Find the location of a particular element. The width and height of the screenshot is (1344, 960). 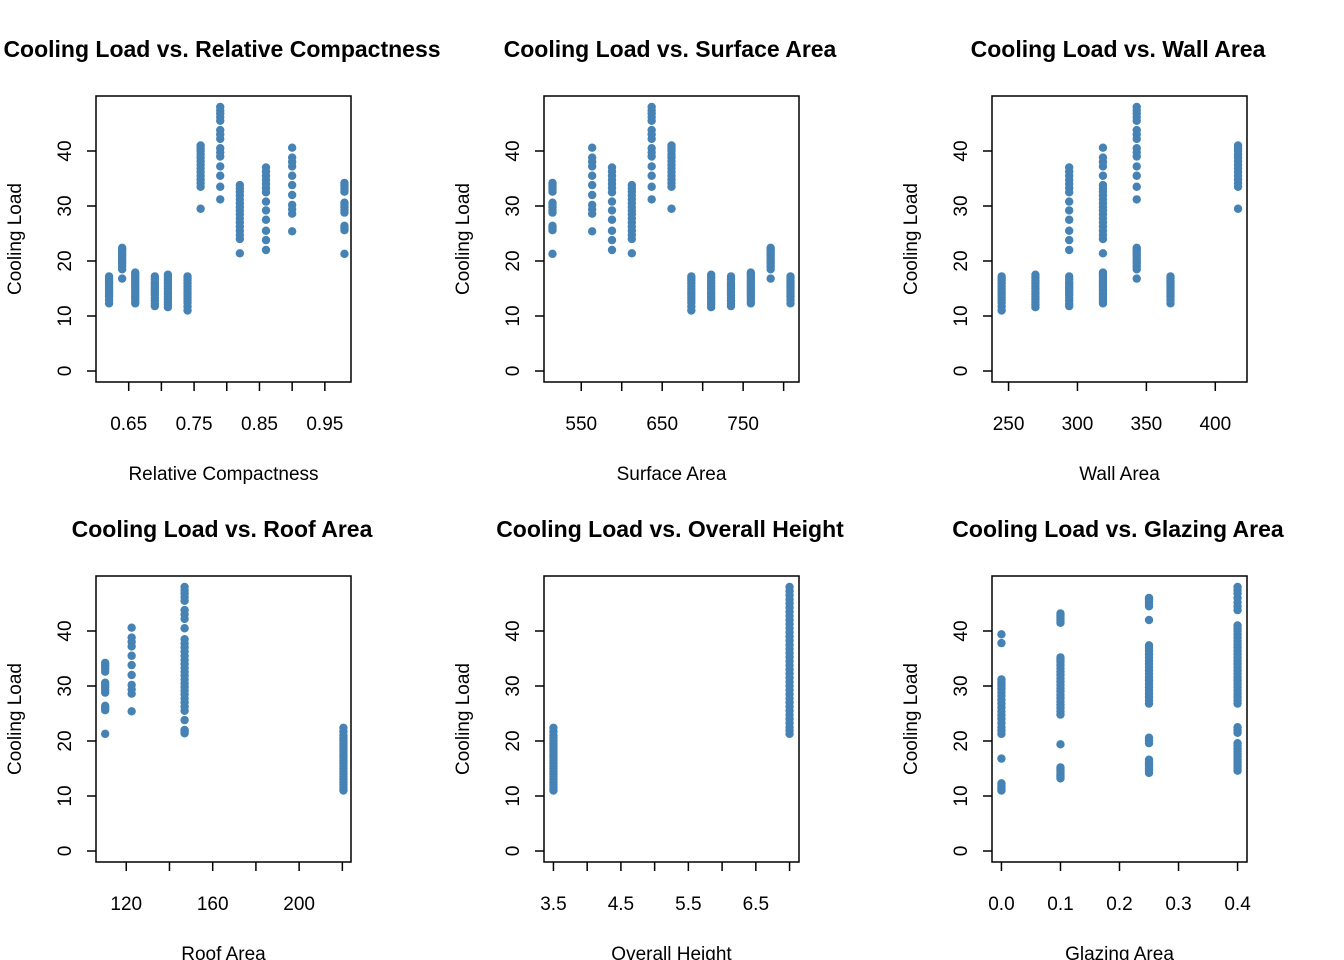

x-axis-label: Glazing Area is located at coordinates (1119, 952).